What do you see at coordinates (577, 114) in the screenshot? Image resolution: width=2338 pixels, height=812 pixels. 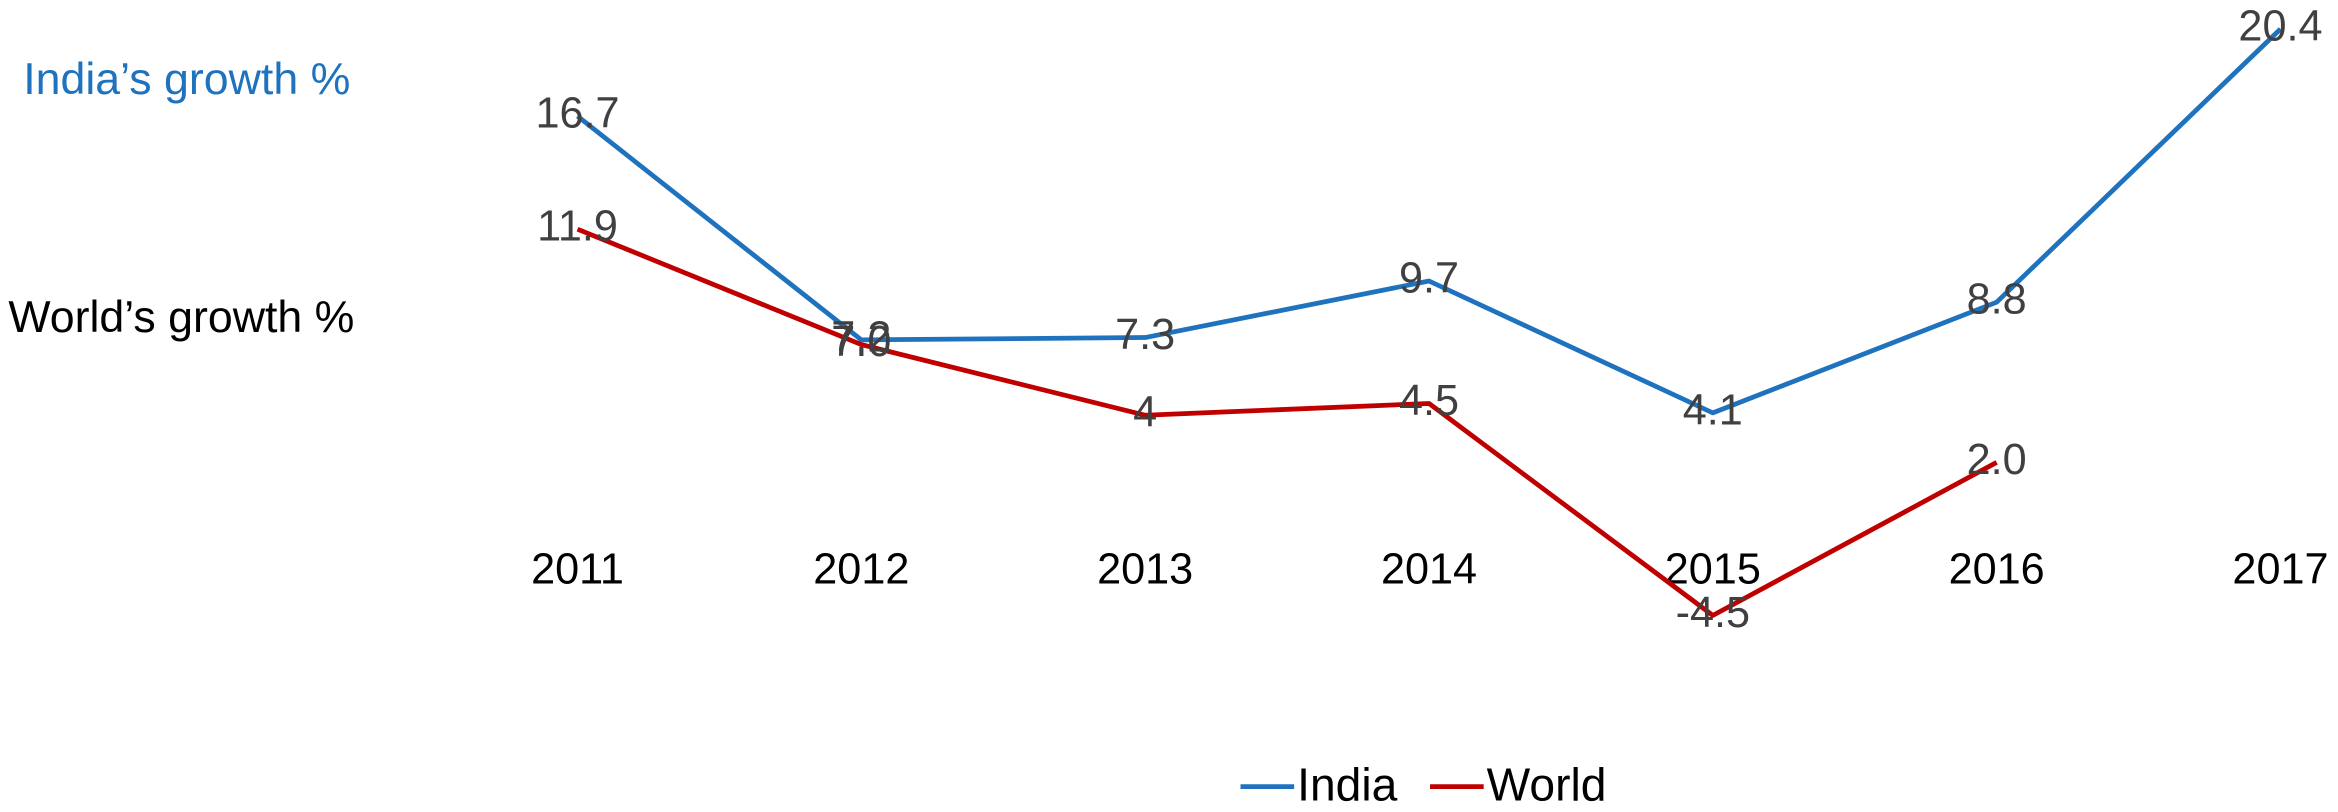 I see `data-label: 16.7` at bounding box center [577, 114].